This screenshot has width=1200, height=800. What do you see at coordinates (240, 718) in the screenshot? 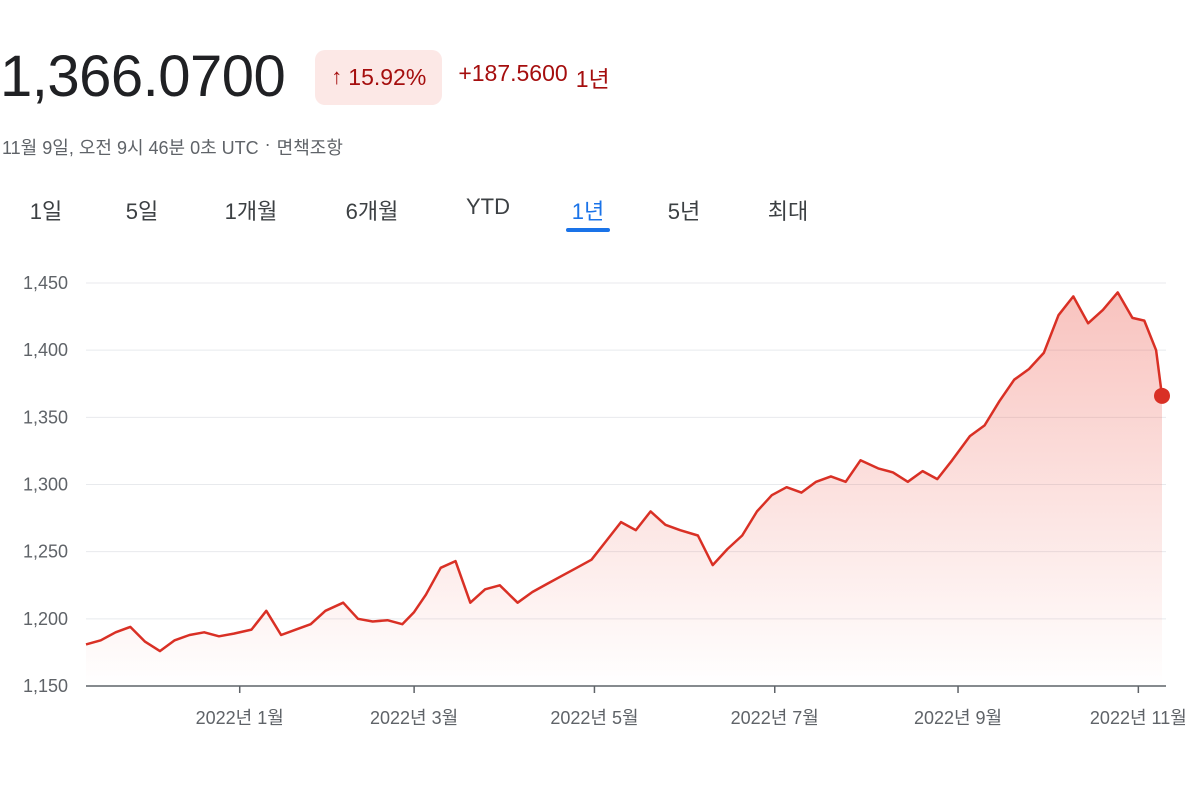
I see `x-tick-label: 2022년 1월` at bounding box center [240, 718].